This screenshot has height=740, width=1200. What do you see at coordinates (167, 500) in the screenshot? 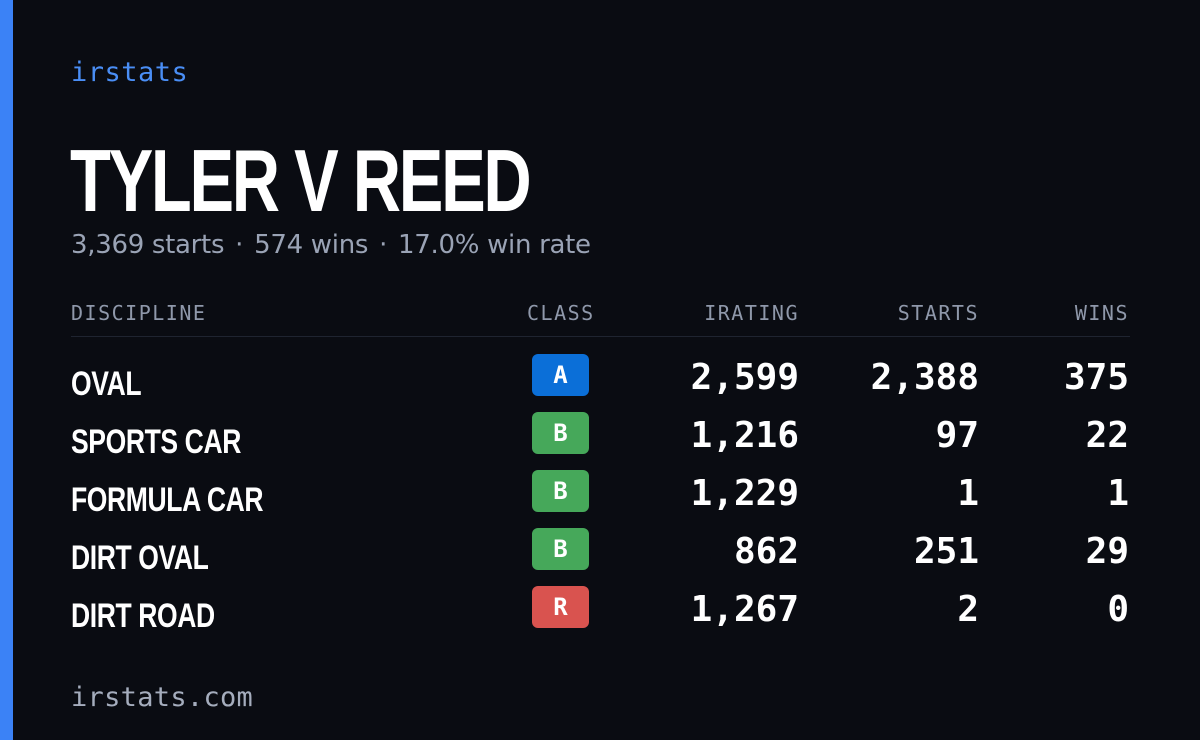
I see `discipline-label: FORMULA CAR` at bounding box center [167, 500].